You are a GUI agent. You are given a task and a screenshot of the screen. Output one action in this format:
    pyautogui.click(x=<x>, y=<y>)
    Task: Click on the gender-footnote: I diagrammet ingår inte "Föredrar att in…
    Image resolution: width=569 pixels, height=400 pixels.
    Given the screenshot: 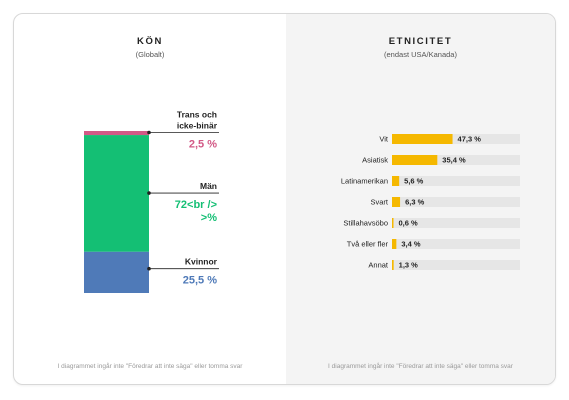 What is the action you would take?
    pyautogui.click(x=150, y=366)
    